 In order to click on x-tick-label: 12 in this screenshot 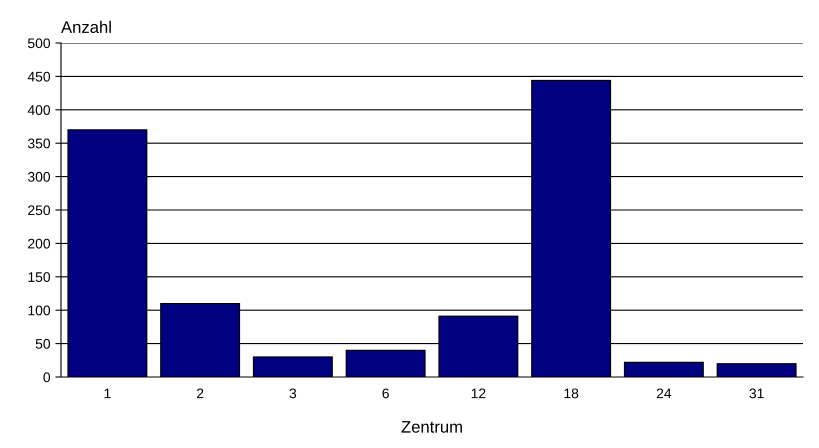, I will do `click(479, 393)`.